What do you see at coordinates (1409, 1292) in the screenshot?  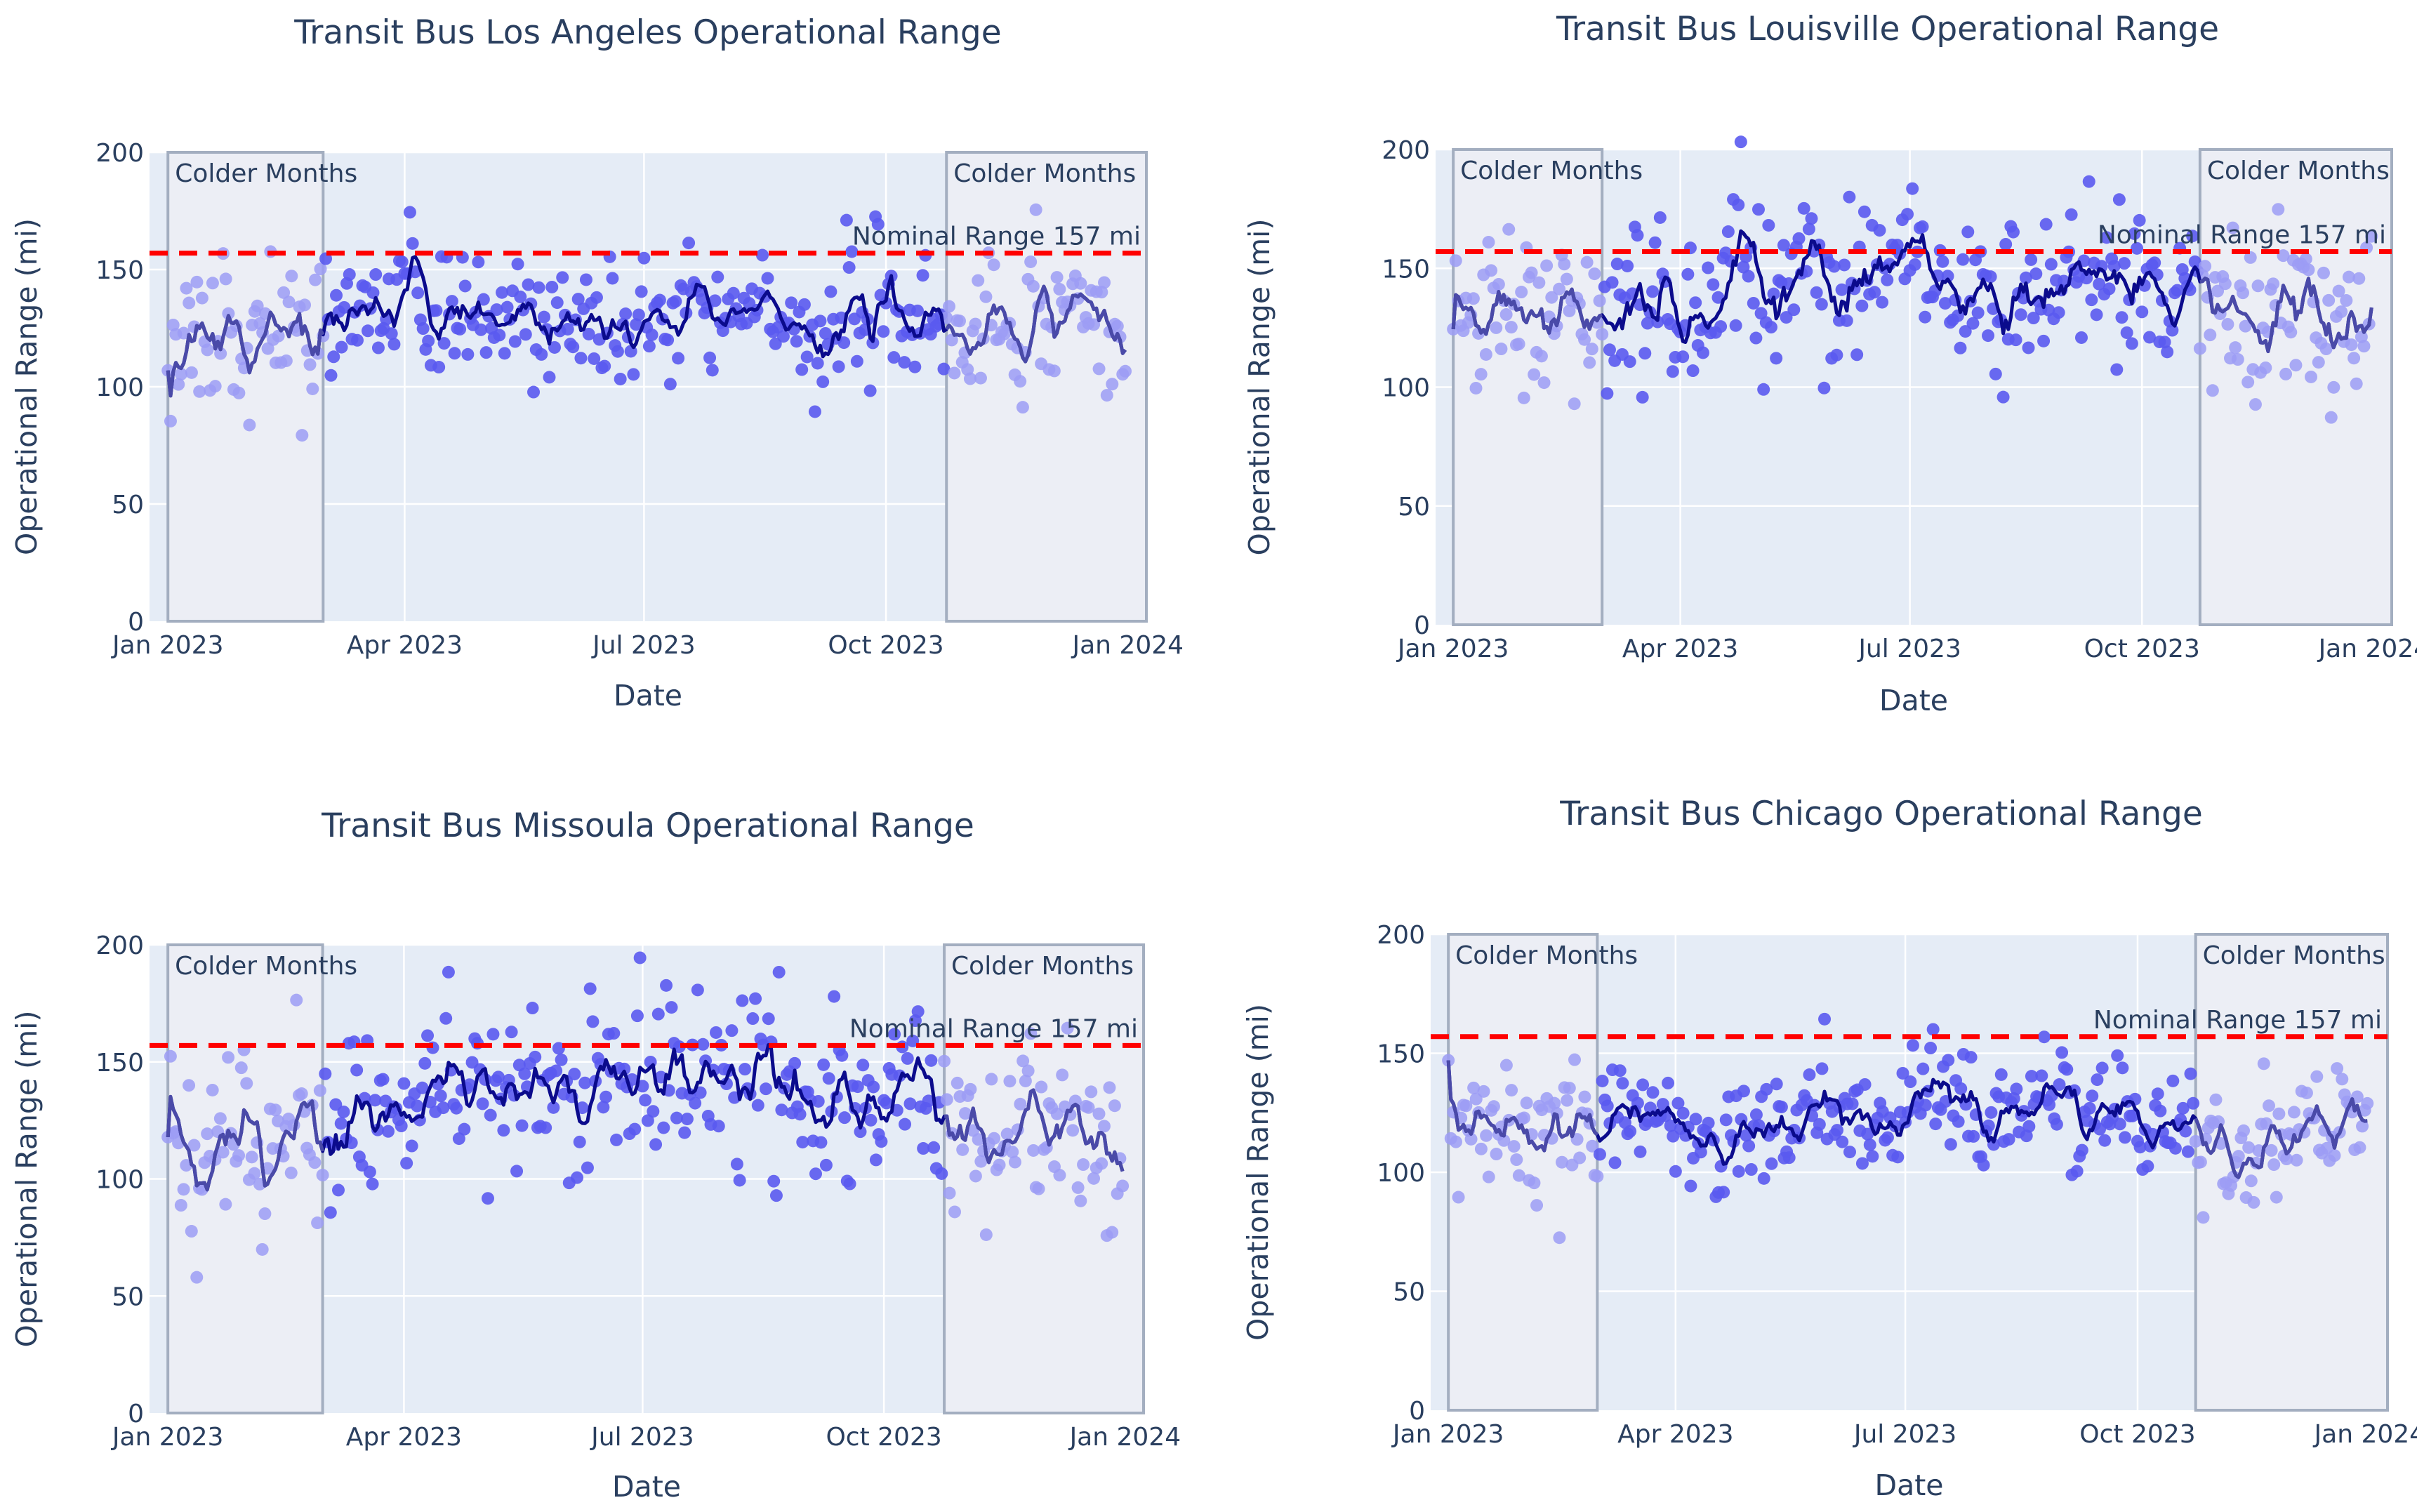 I see `y-tick-label: 50` at bounding box center [1409, 1292].